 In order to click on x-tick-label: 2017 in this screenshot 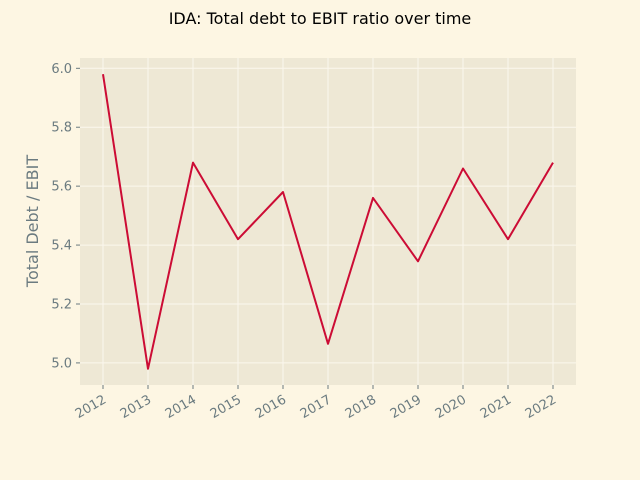, I will do `click(316, 407)`.